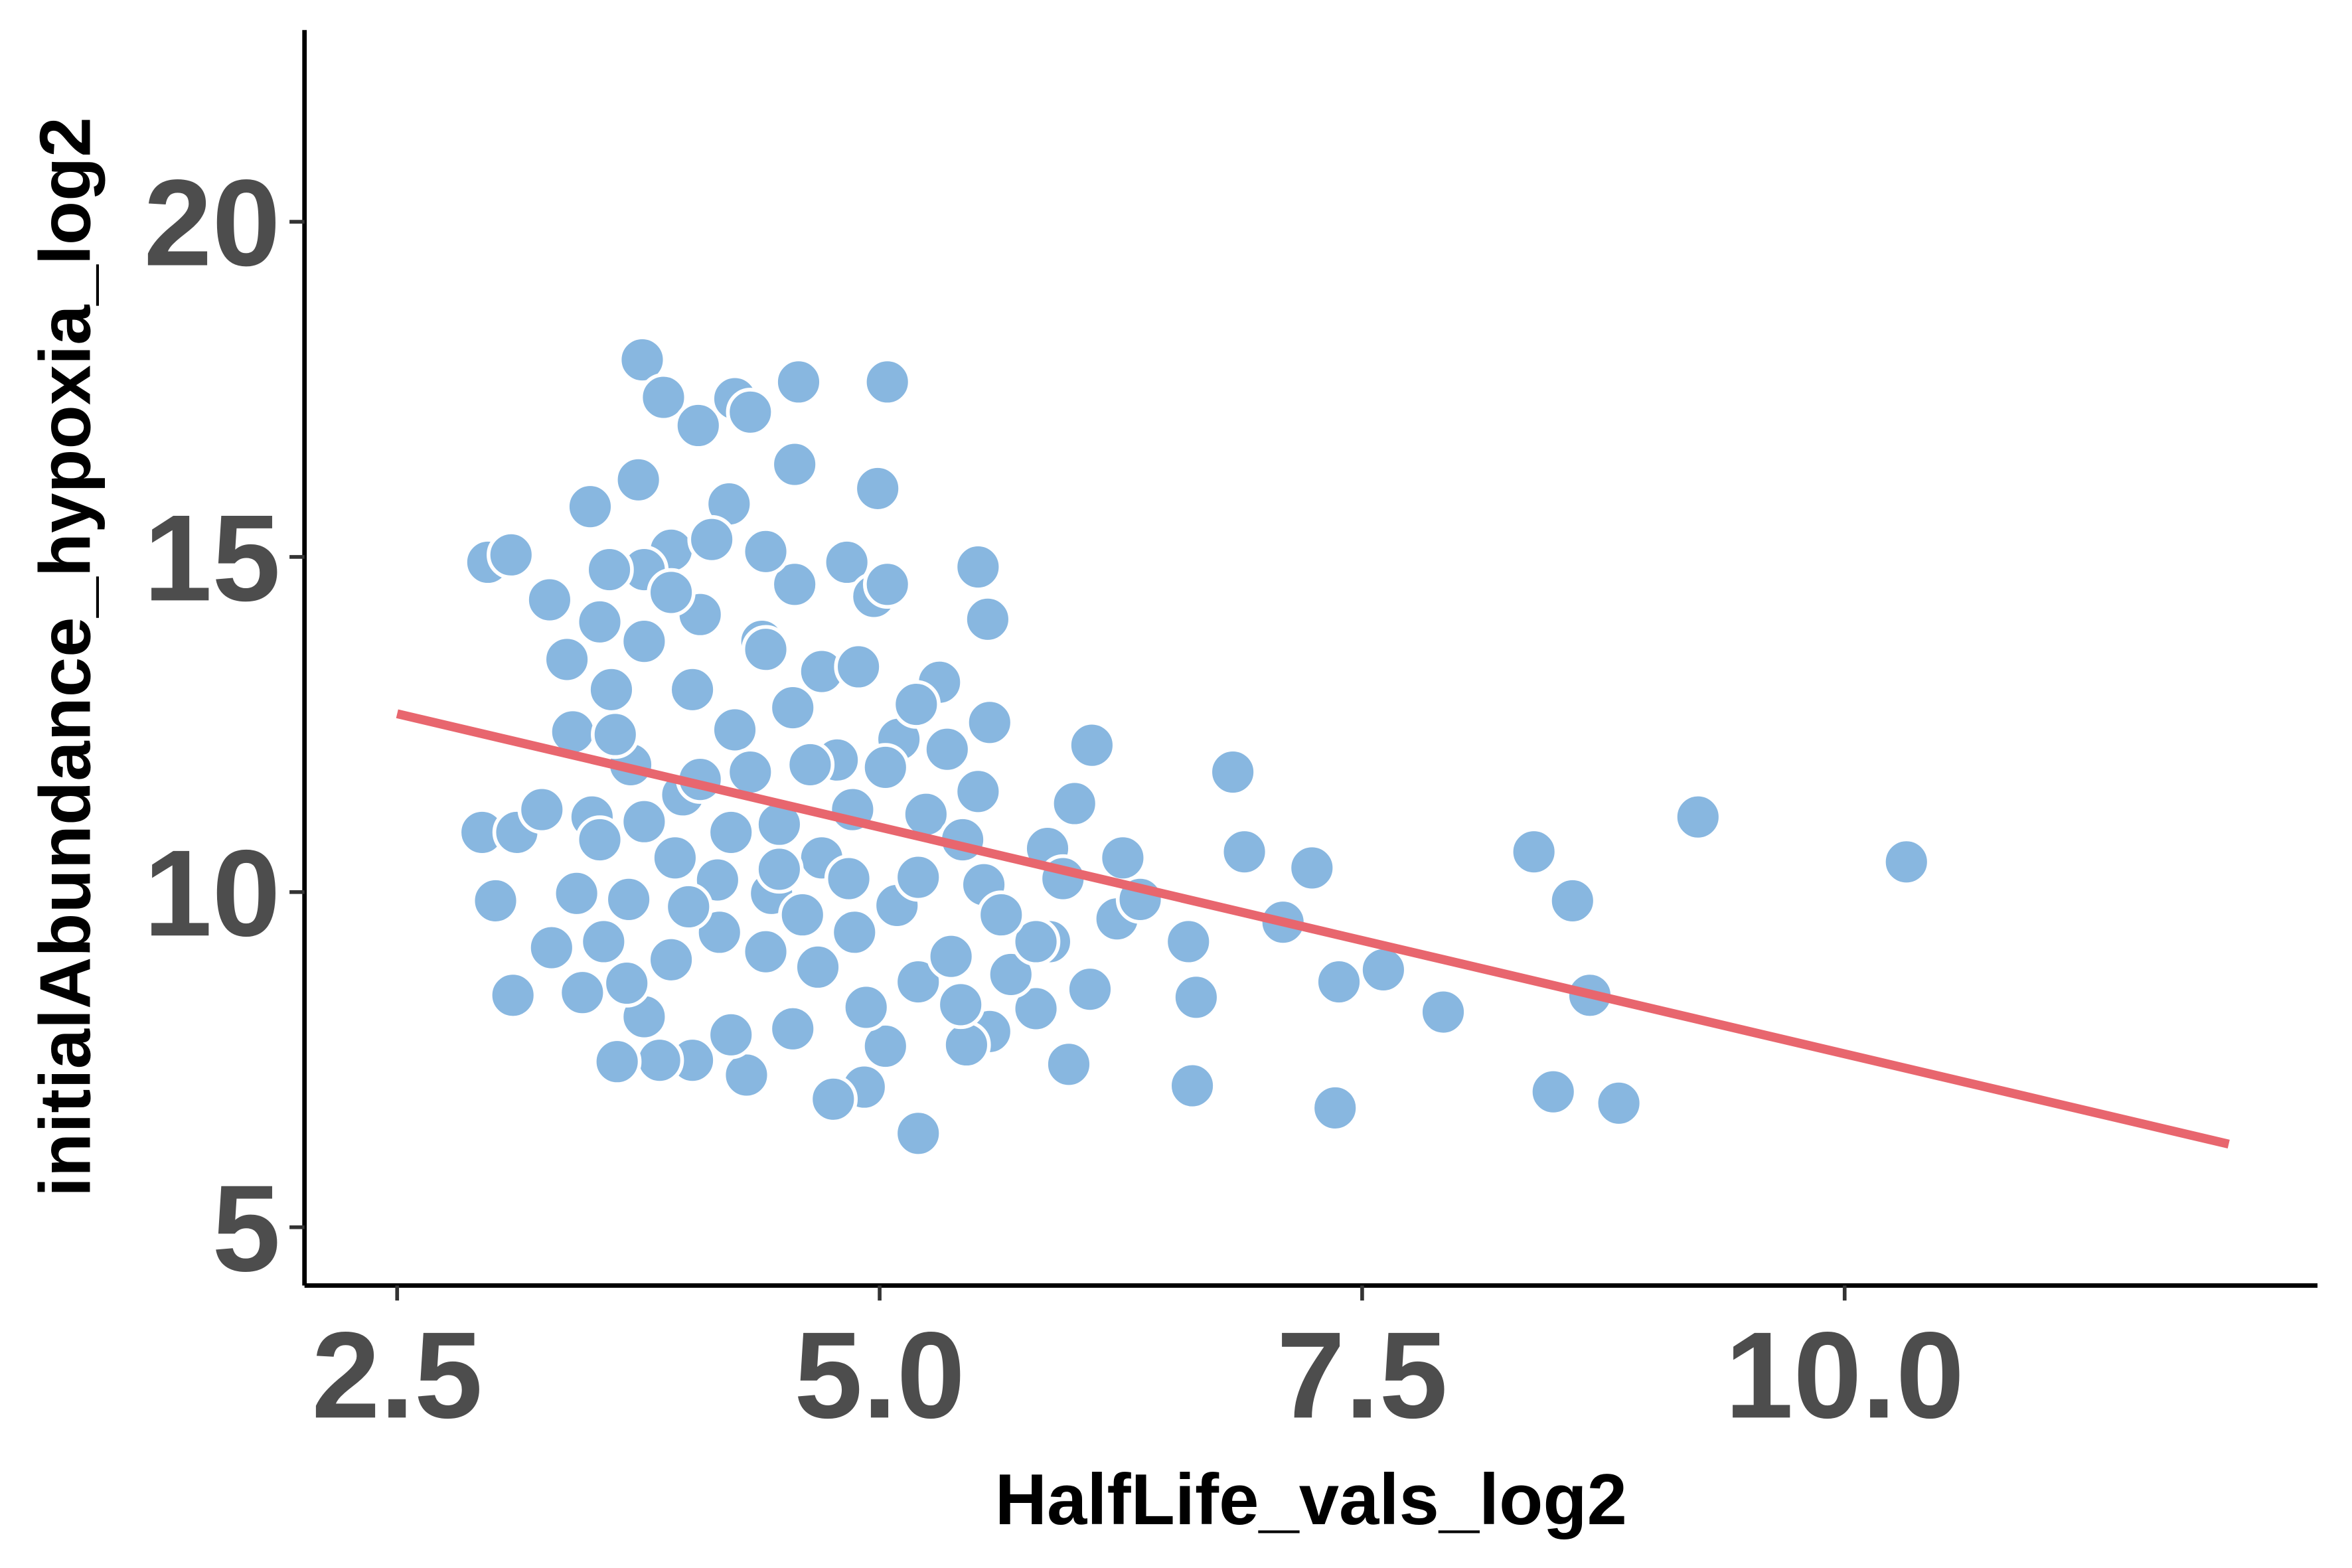  I want to click on x-tick-label: 5.0, so click(880, 1375).